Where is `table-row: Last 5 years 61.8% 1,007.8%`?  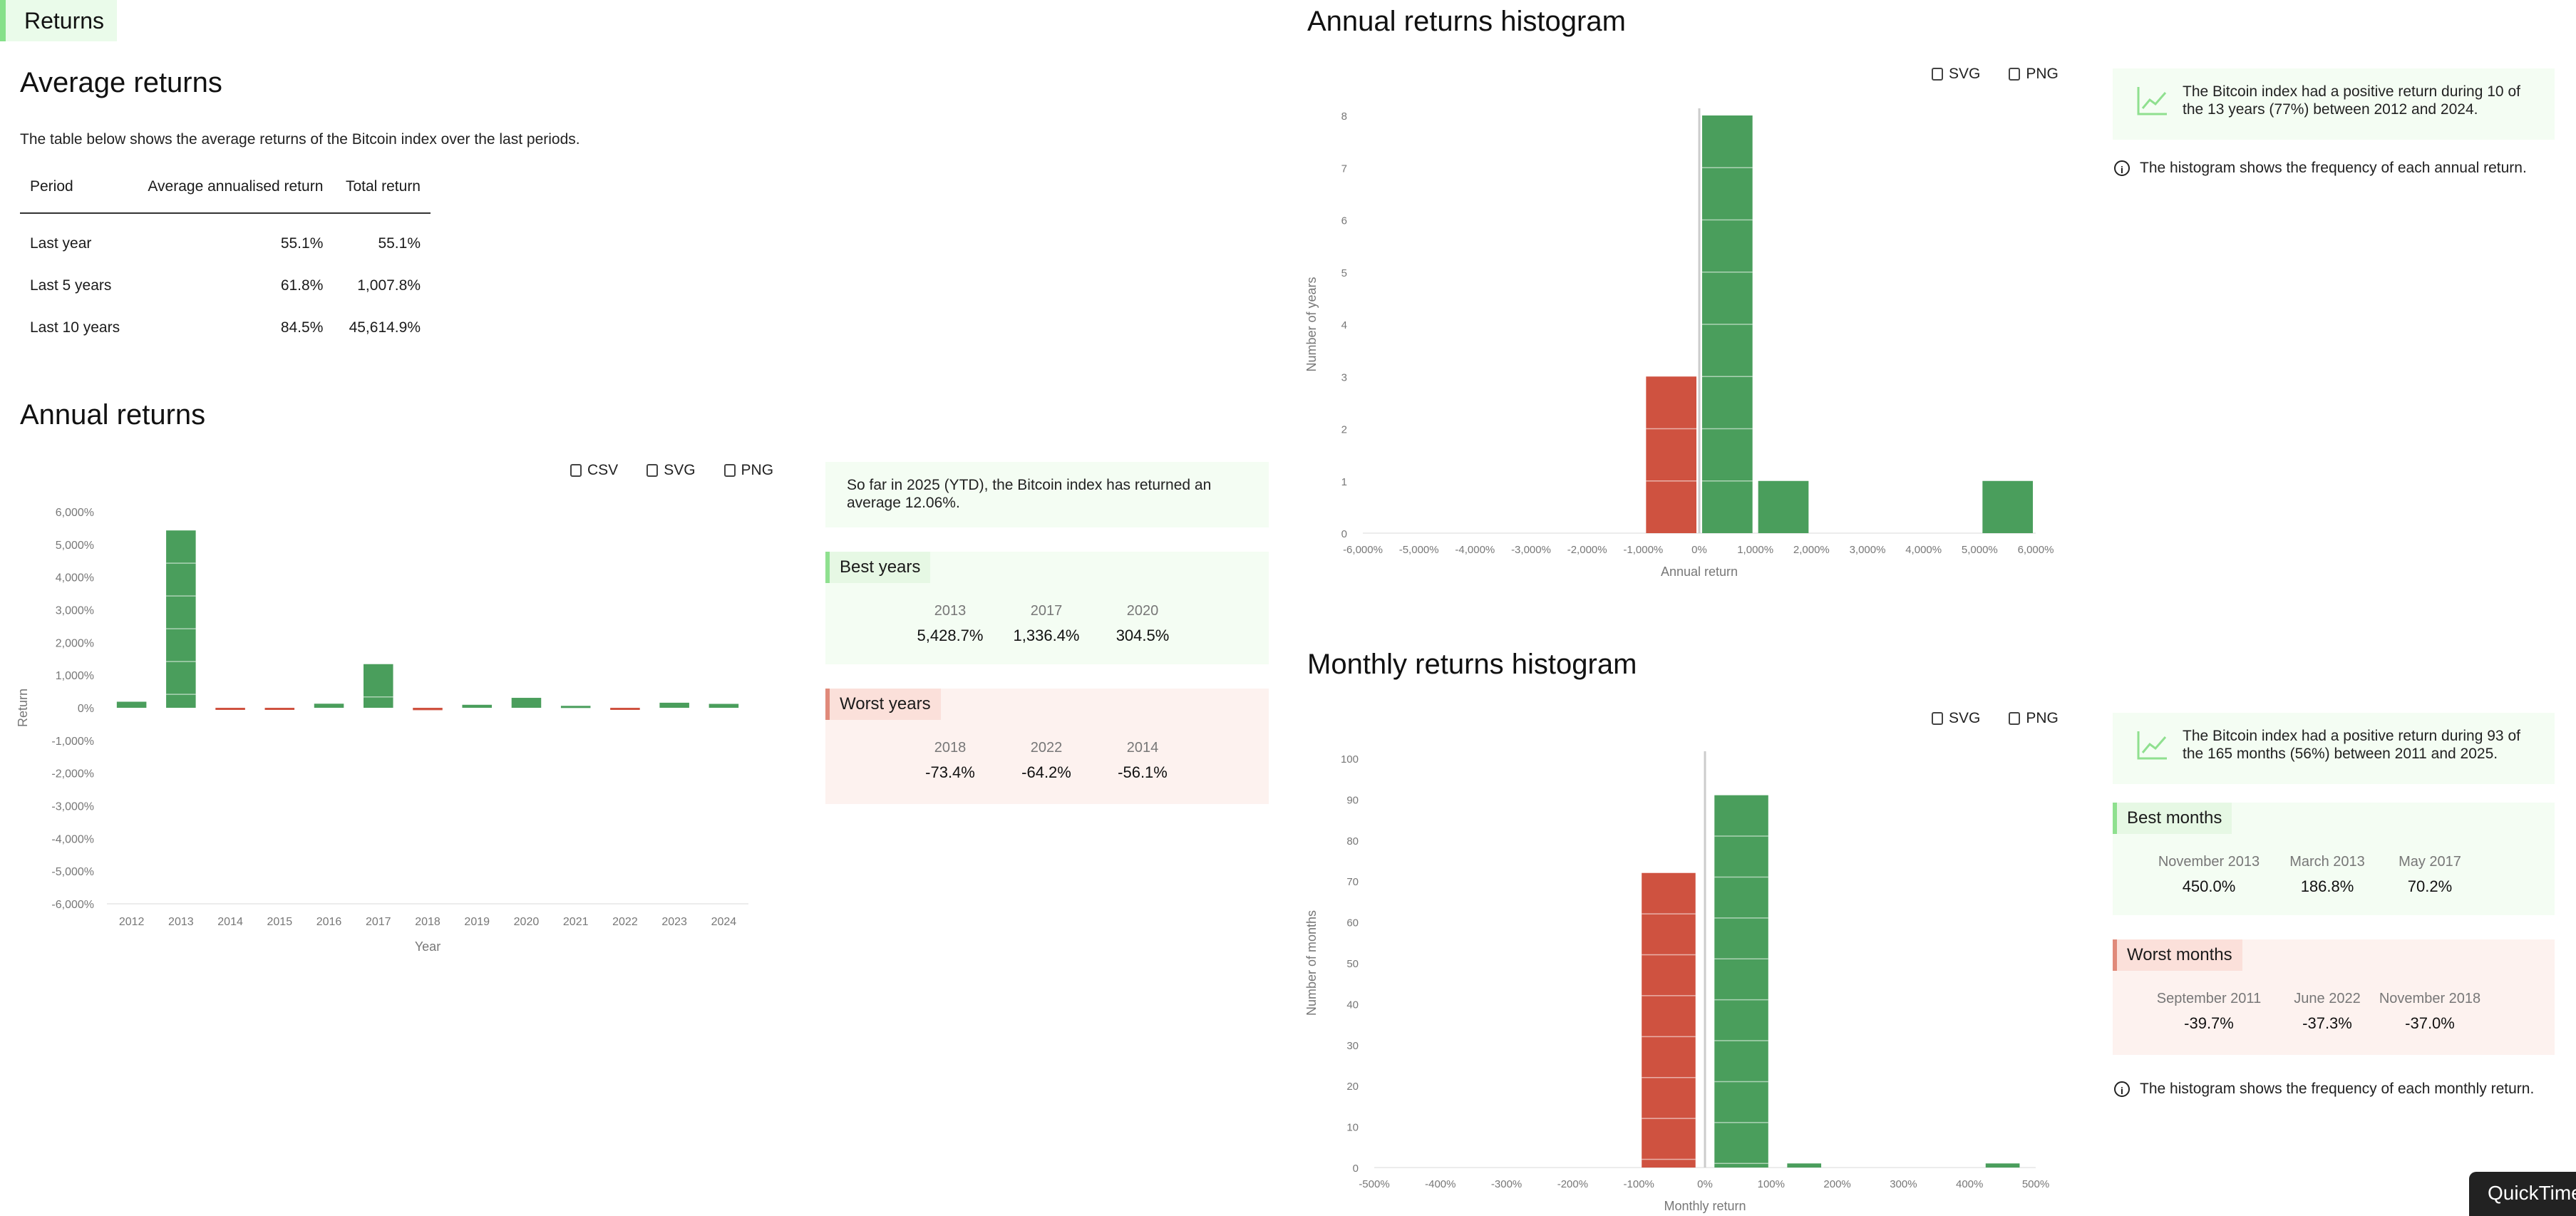 table-row: Last 5 years 61.8% 1,007.8% is located at coordinates (225, 277).